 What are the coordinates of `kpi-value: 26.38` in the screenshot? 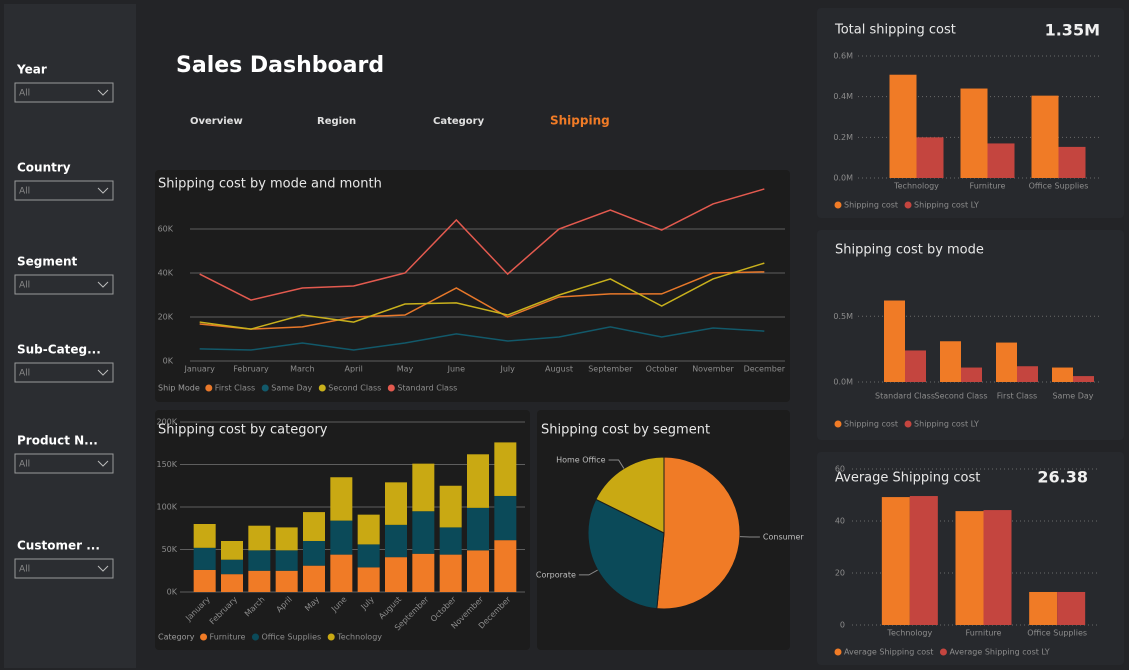 It's located at (1062, 477).